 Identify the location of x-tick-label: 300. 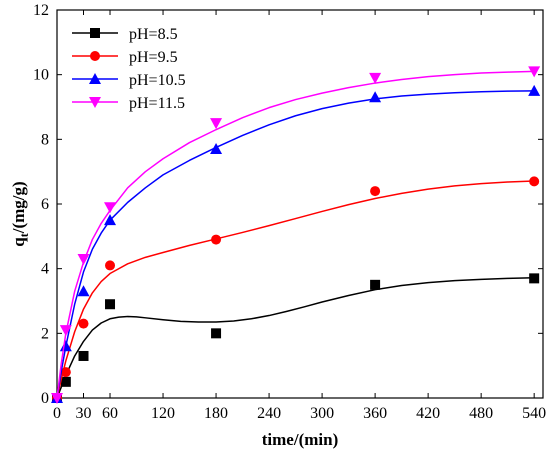
(322, 413).